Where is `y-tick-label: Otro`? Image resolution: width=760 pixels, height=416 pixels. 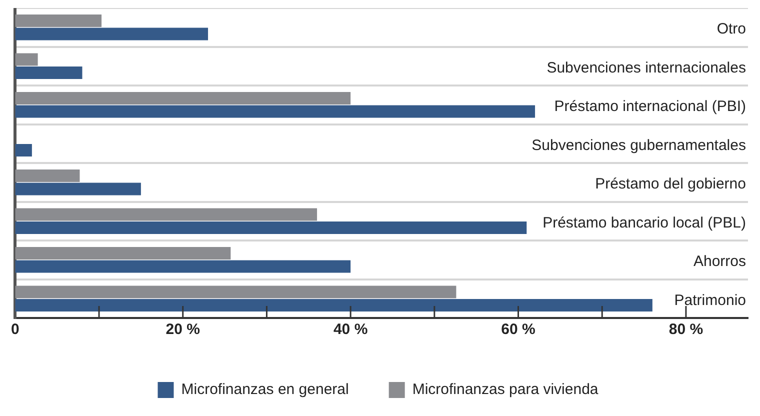 y-tick-label: Otro is located at coordinates (731, 29).